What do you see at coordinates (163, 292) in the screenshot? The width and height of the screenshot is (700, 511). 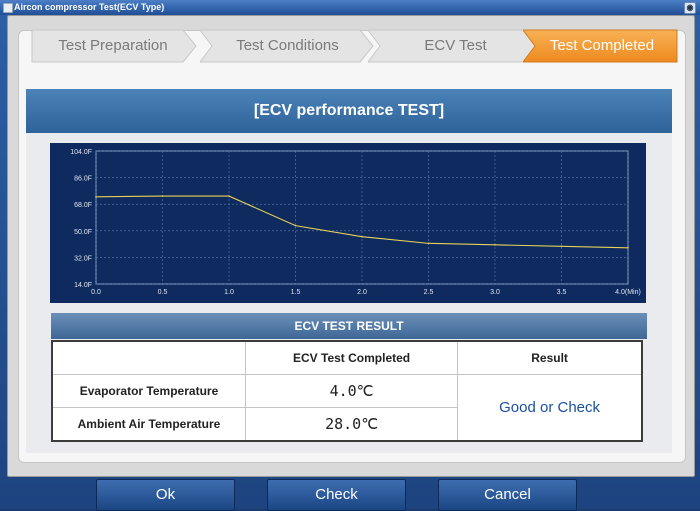 I see `x-tick-label: 0.5` at bounding box center [163, 292].